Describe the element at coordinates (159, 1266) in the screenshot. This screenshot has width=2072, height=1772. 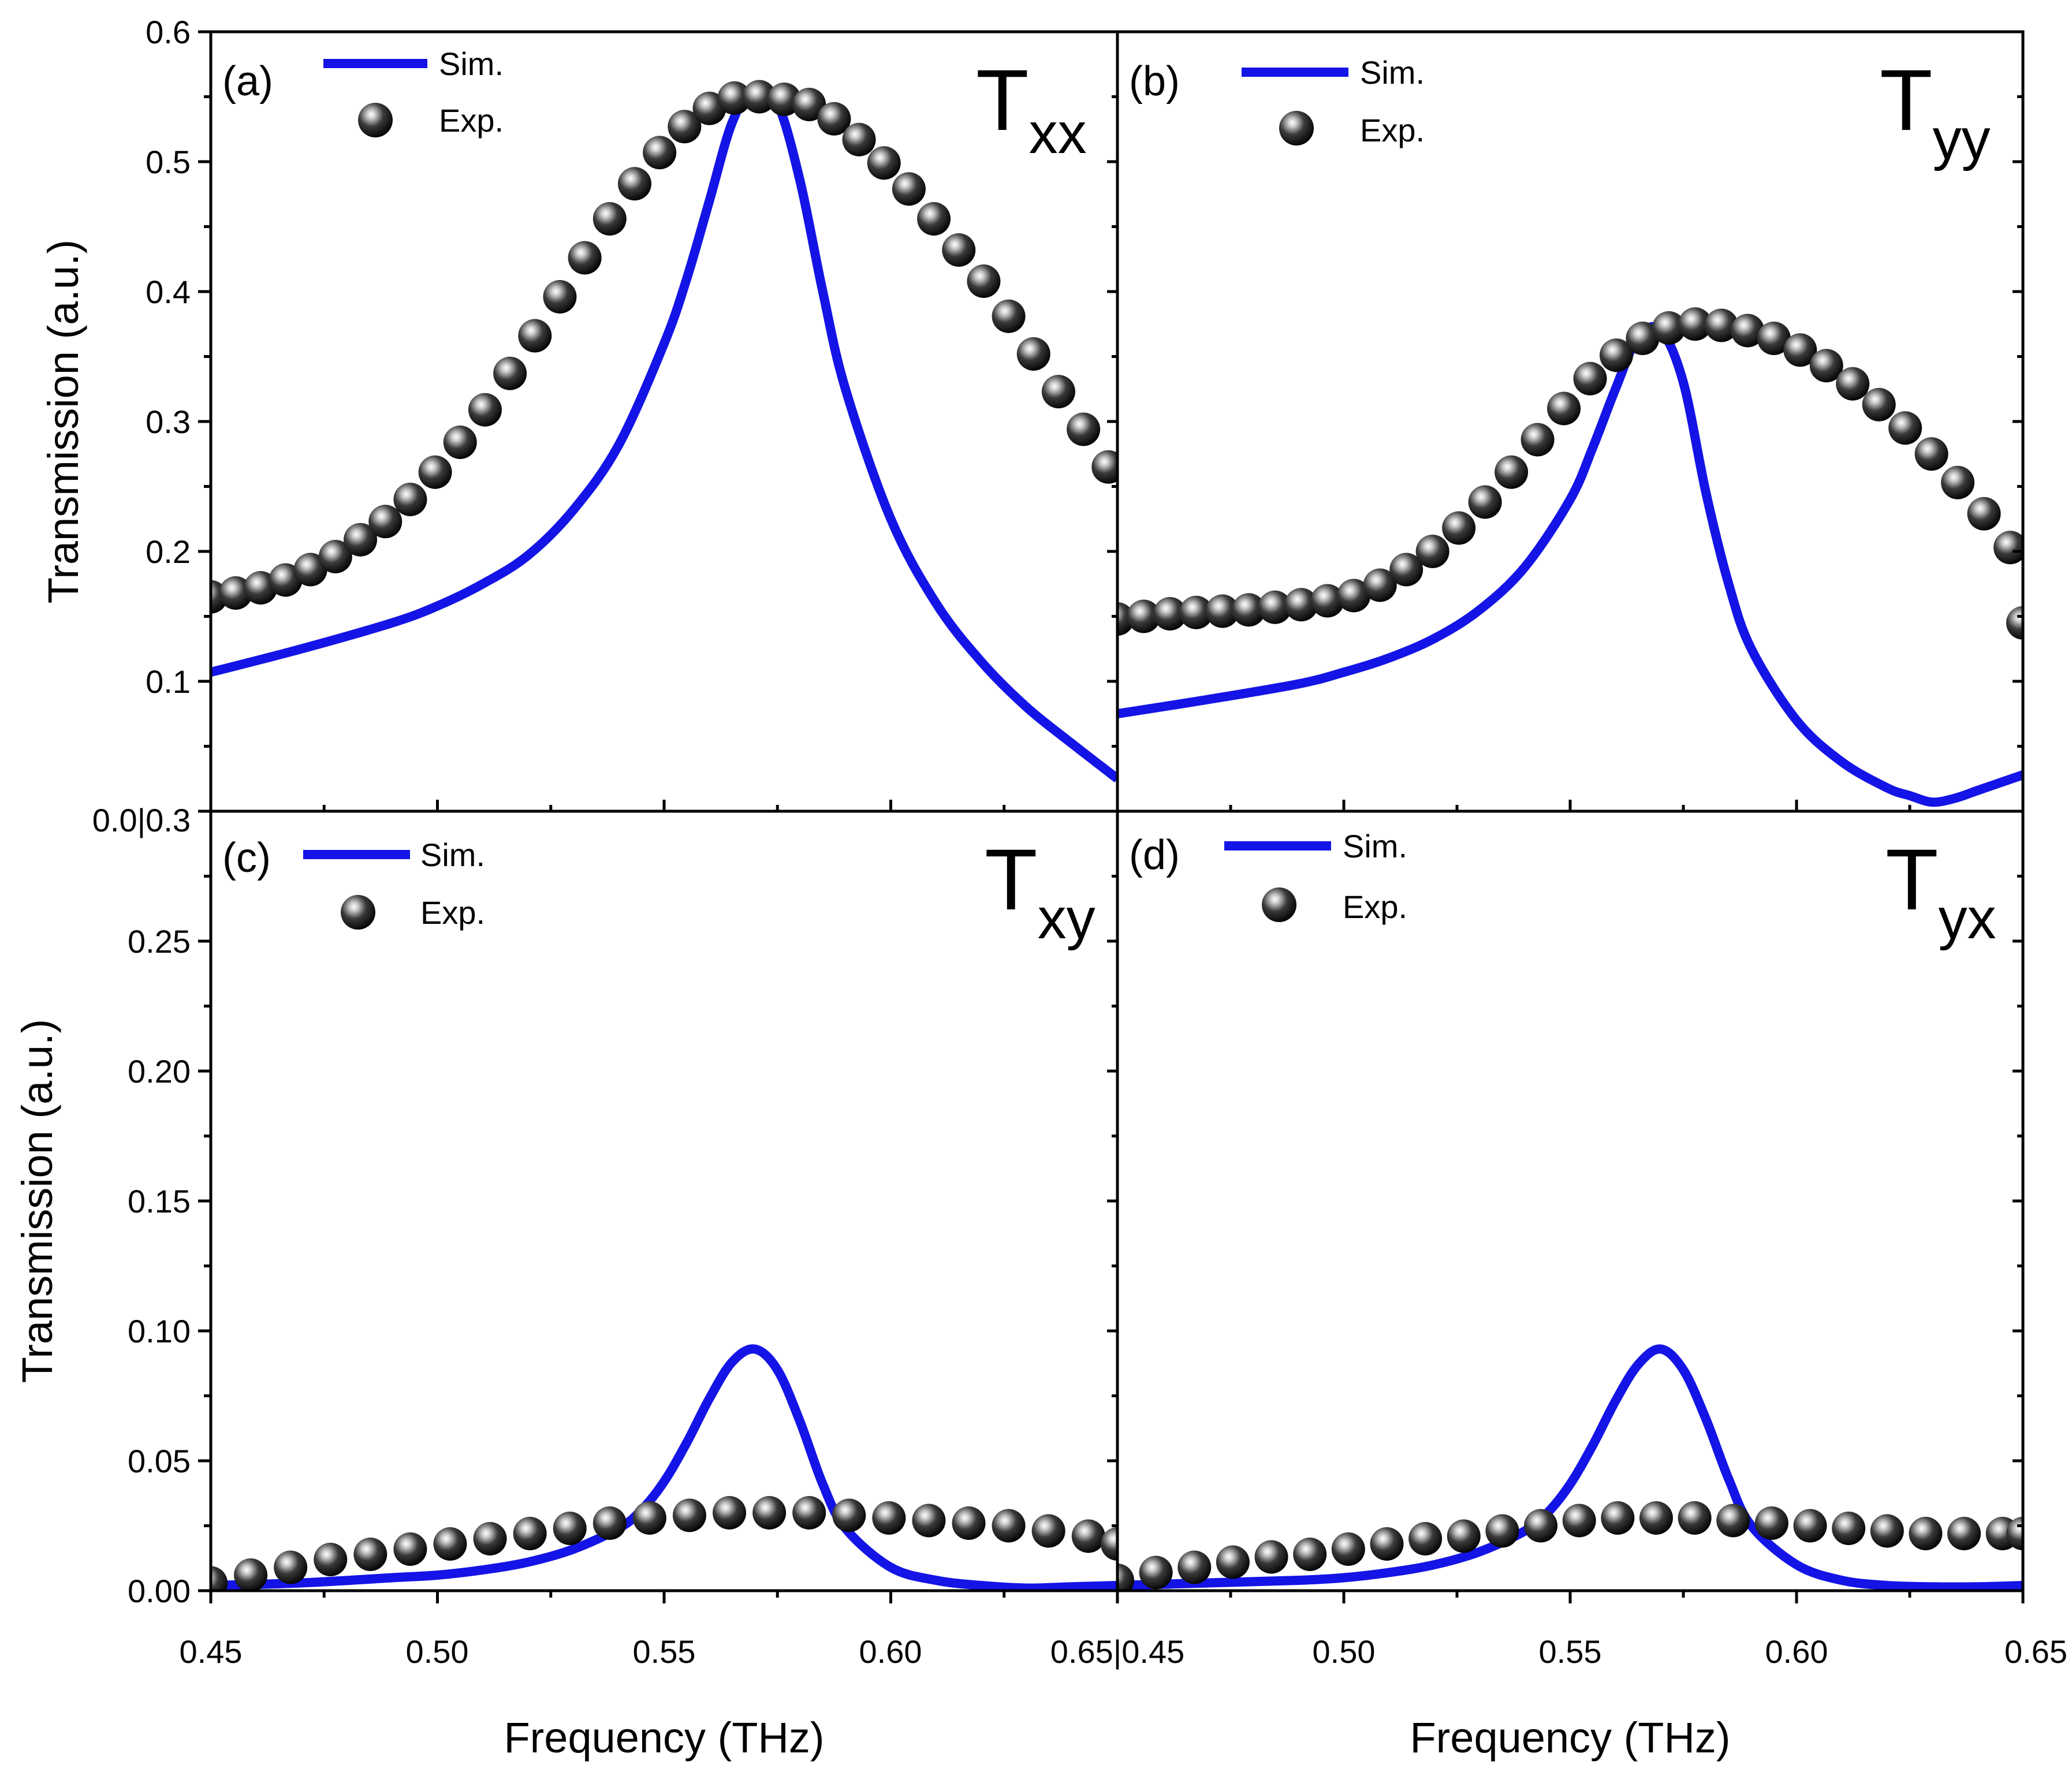
I see `y-tick-labels-bottom: 0.25 0.20 0.15 0.10 0.05 0.00` at that location.